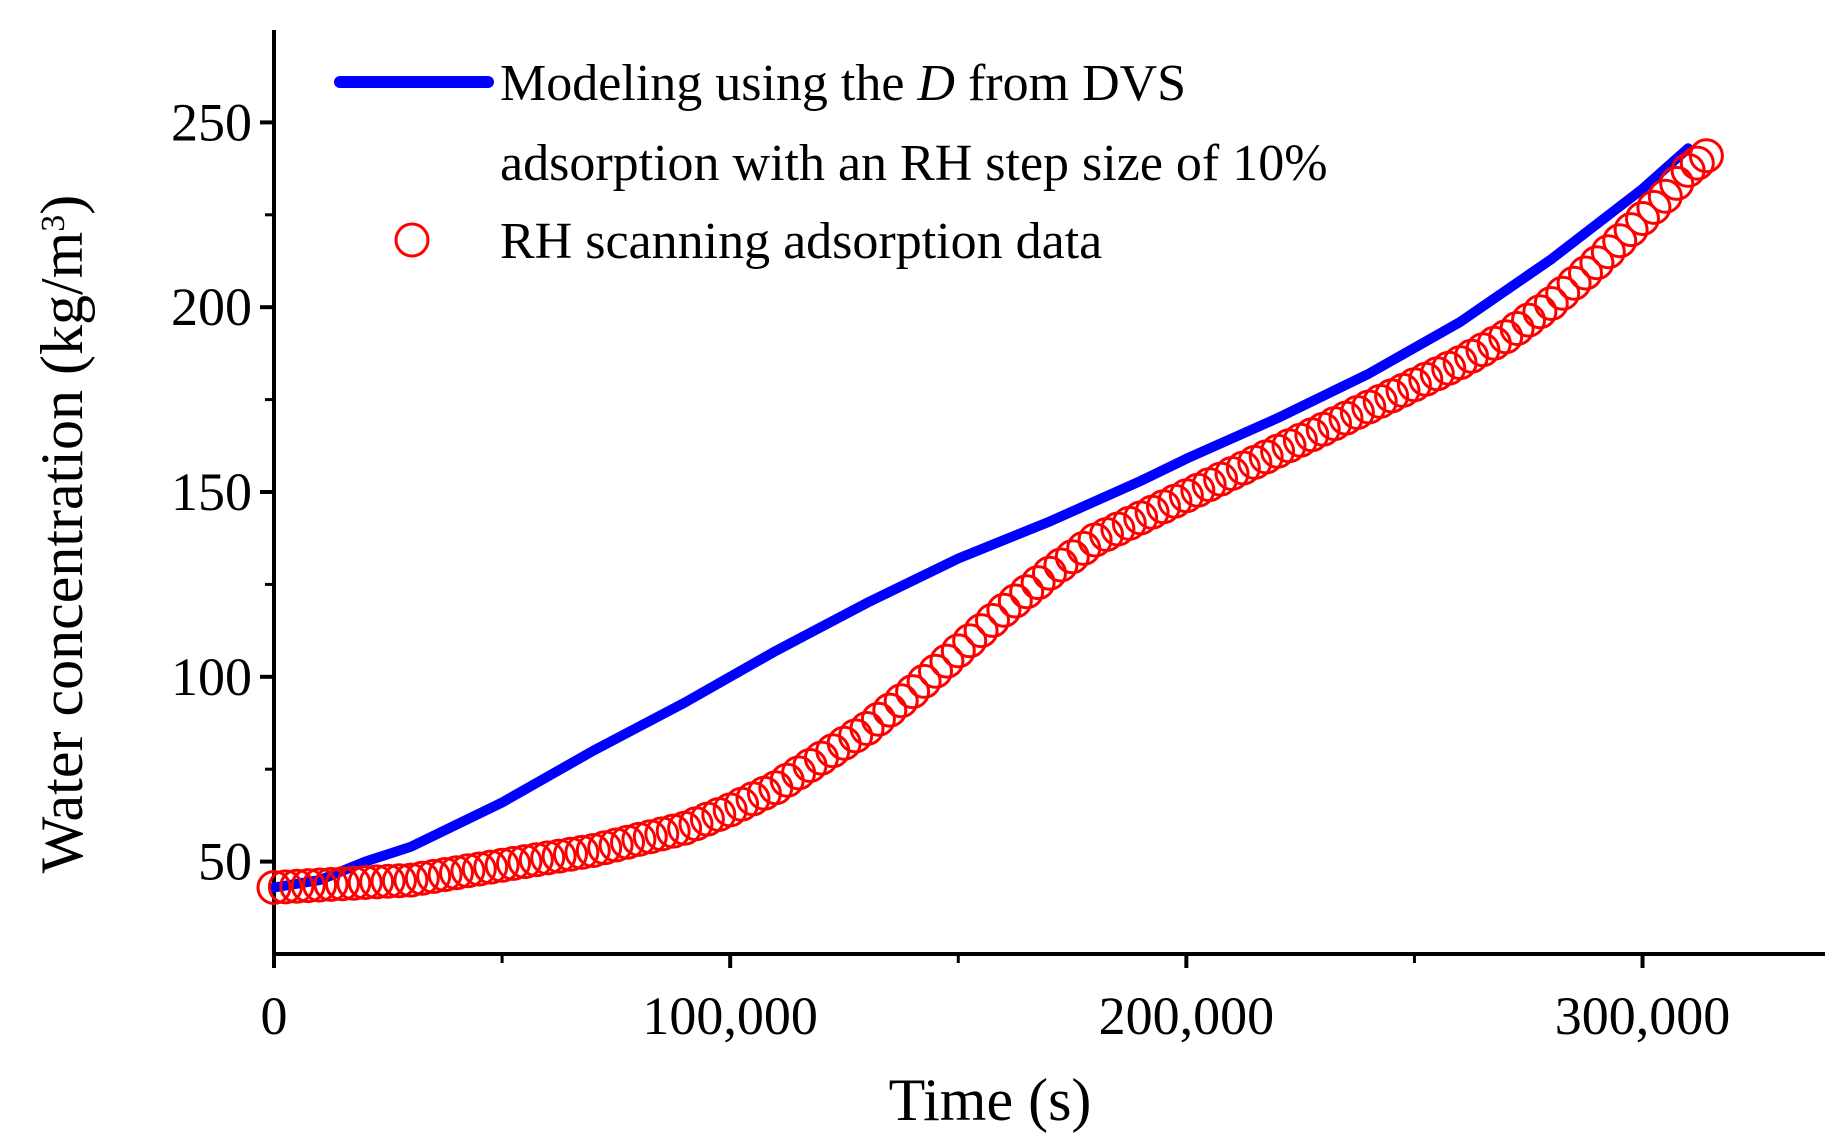 The height and width of the screenshot is (1145, 1833). What do you see at coordinates (801, 241) in the screenshot?
I see `legend-label-data: RH scanning adsorption data` at bounding box center [801, 241].